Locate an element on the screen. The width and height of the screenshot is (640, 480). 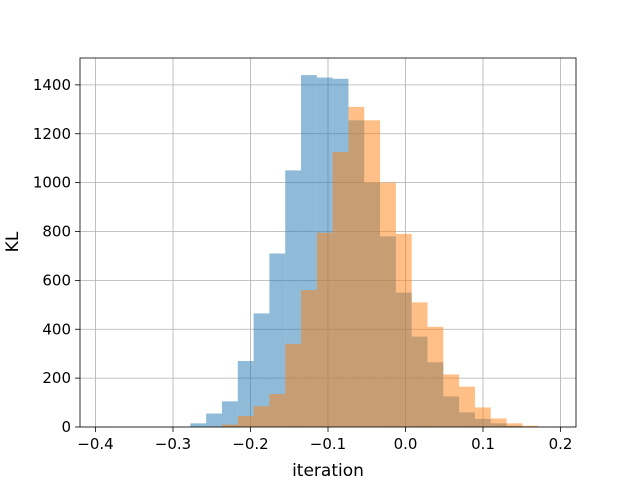
x-tick-label: 0.2 is located at coordinates (561, 444).